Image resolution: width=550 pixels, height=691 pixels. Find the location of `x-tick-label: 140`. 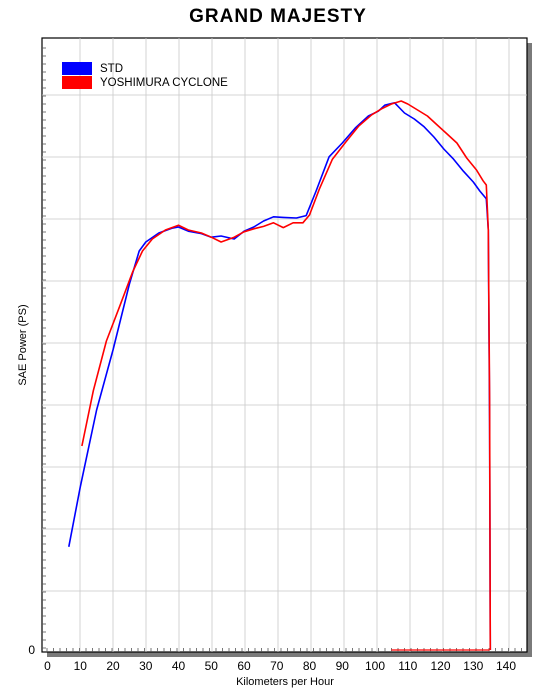

x-tick-label: 140 is located at coordinates (506, 666).